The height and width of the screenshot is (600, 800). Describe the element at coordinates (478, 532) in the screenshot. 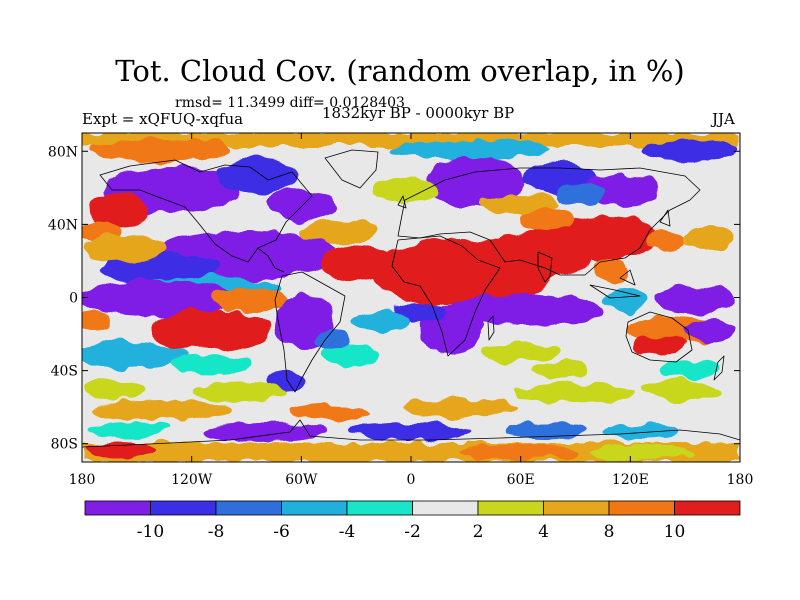

I see `colorbar-label: 2` at that location.